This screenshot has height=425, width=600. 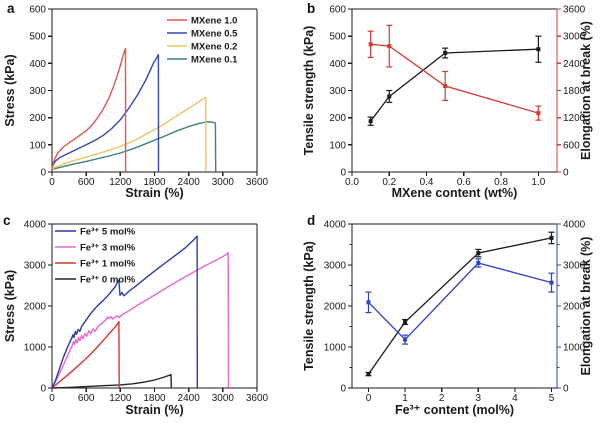 I want to click on panel-label-b: b, so click(x=311, y=8).